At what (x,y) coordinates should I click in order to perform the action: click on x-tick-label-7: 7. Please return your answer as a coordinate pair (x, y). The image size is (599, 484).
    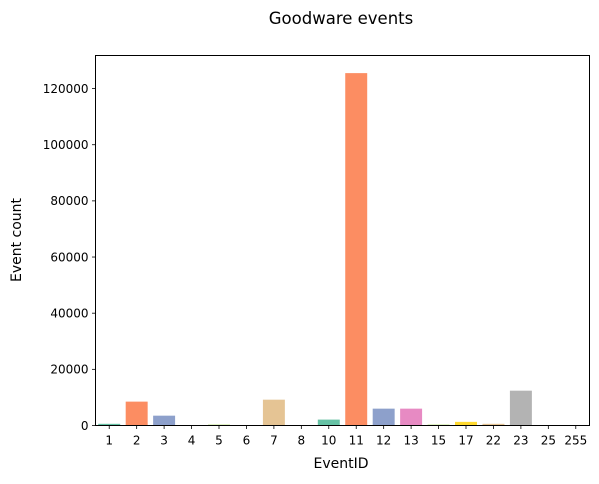
    Looking at the image, I should click on (274, 441).